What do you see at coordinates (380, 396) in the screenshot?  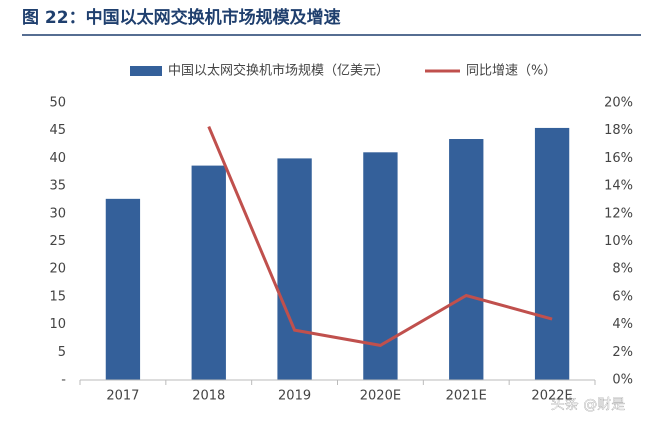 I see `x-tick-label: 2020E` at bounding box center [380, 396].